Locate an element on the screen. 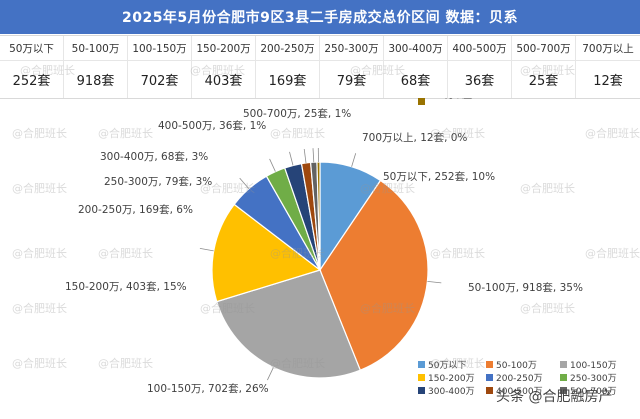  legend-label: 200-250万 is located at coordinates (519, 379).